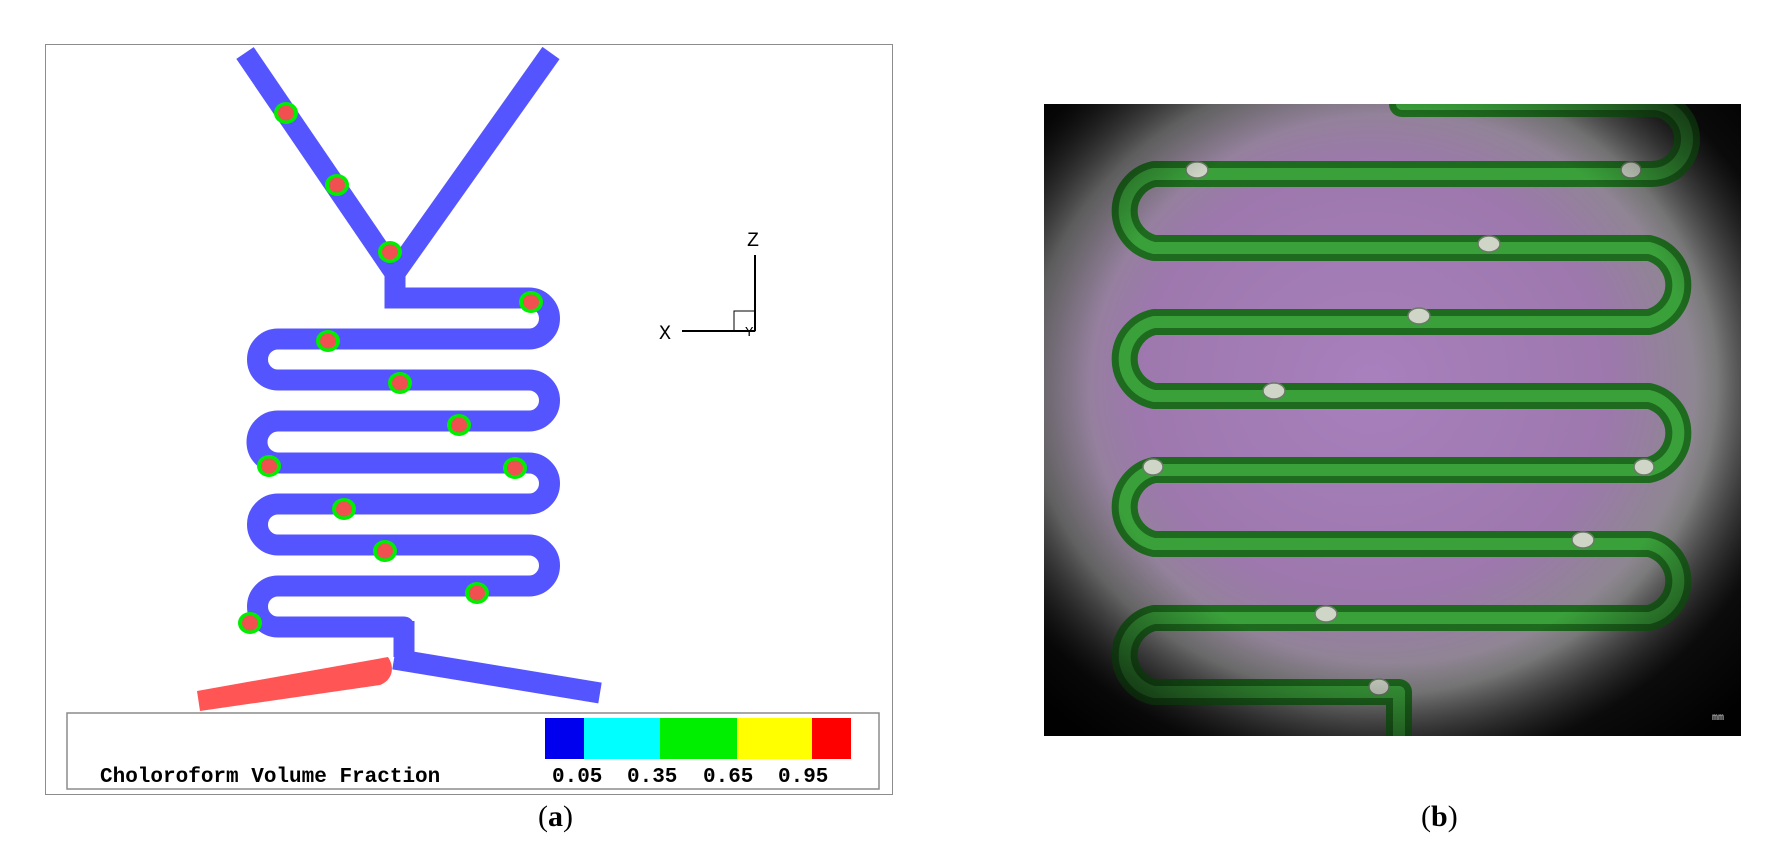 Image resolution: width=1779 pixels, height=865 pixels. Describe the element at coordinates (320, 163) in the screenshot. I see `inlet-left-channel` at that location.